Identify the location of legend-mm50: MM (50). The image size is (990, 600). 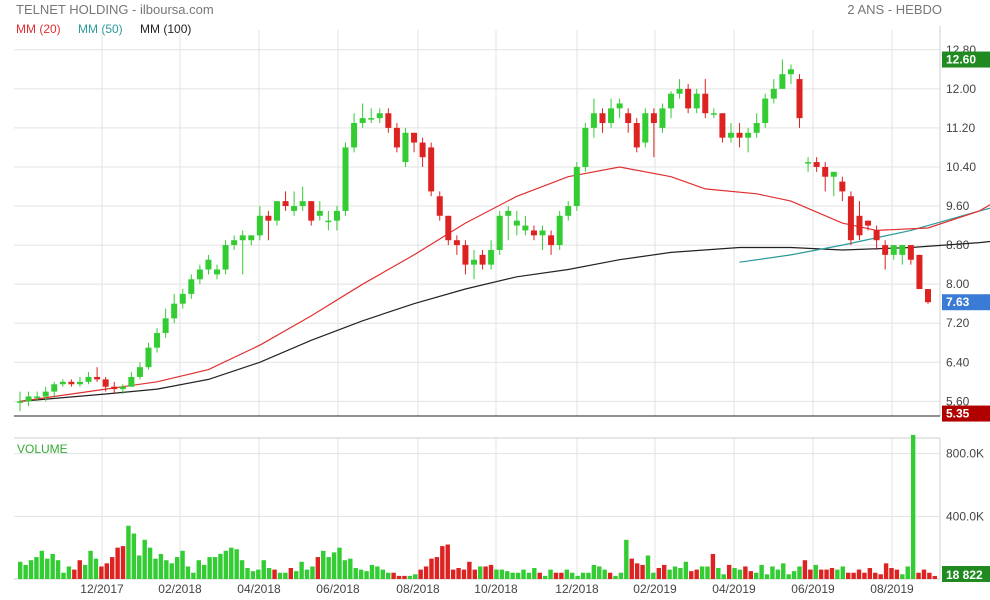
(100, 29).